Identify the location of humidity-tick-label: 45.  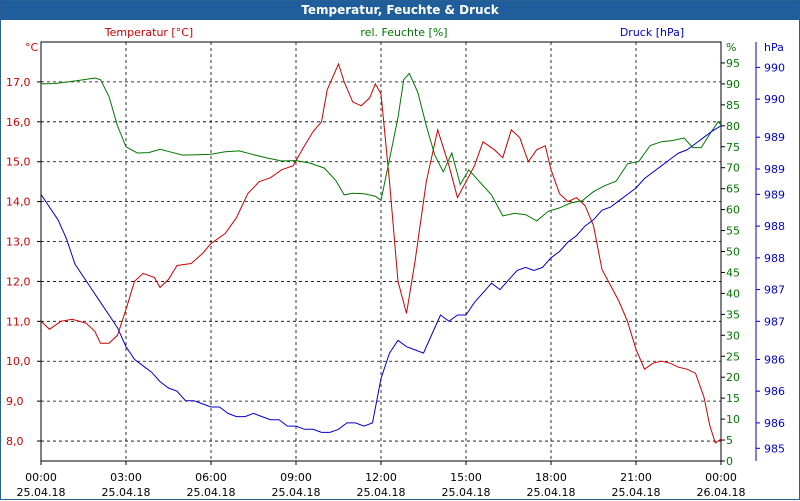
(733, 272).